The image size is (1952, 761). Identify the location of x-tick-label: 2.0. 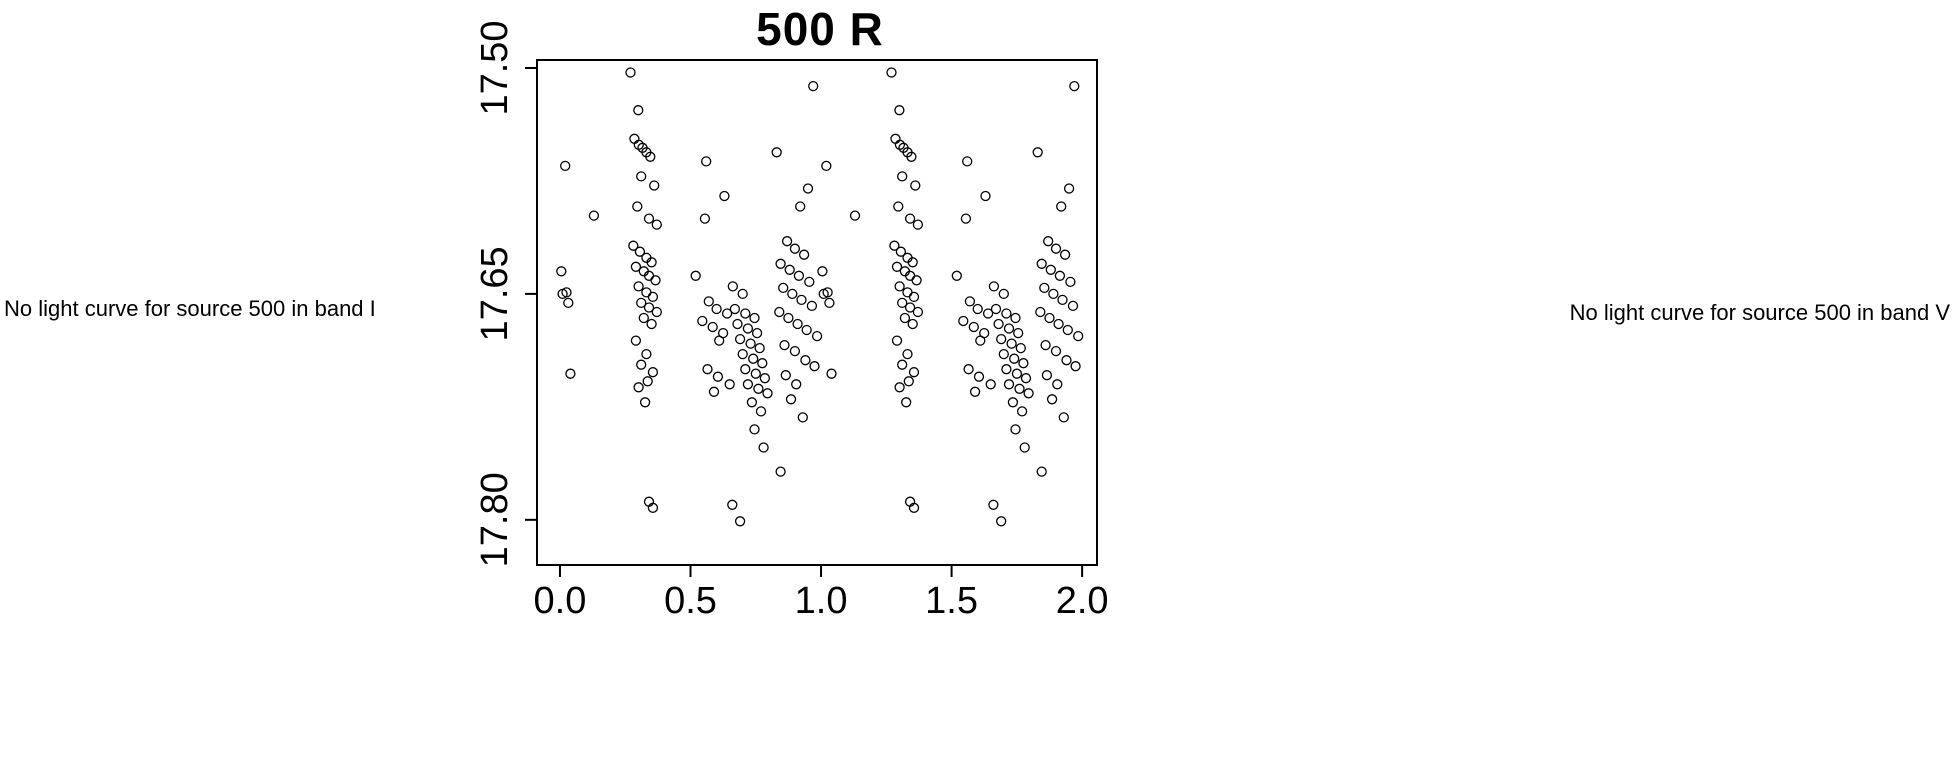
(1082, 601).